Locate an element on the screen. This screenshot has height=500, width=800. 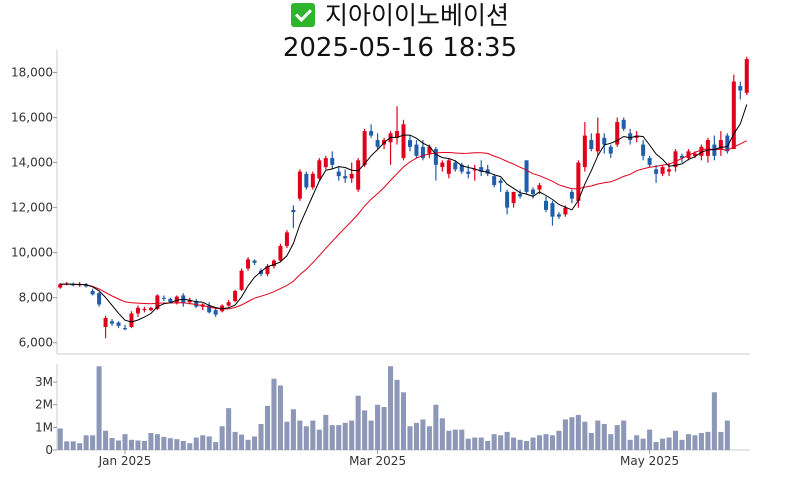
price-y-axis: 6,000 8,000 10,000 12,000 14,000 16,000 18,000 is located at coordinates (34, 208).